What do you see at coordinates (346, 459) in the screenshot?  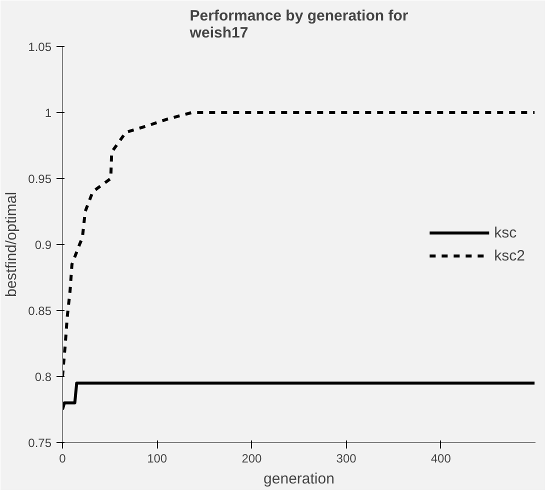 I see `x-tick-label: 300` at bounding box center [346, 459].